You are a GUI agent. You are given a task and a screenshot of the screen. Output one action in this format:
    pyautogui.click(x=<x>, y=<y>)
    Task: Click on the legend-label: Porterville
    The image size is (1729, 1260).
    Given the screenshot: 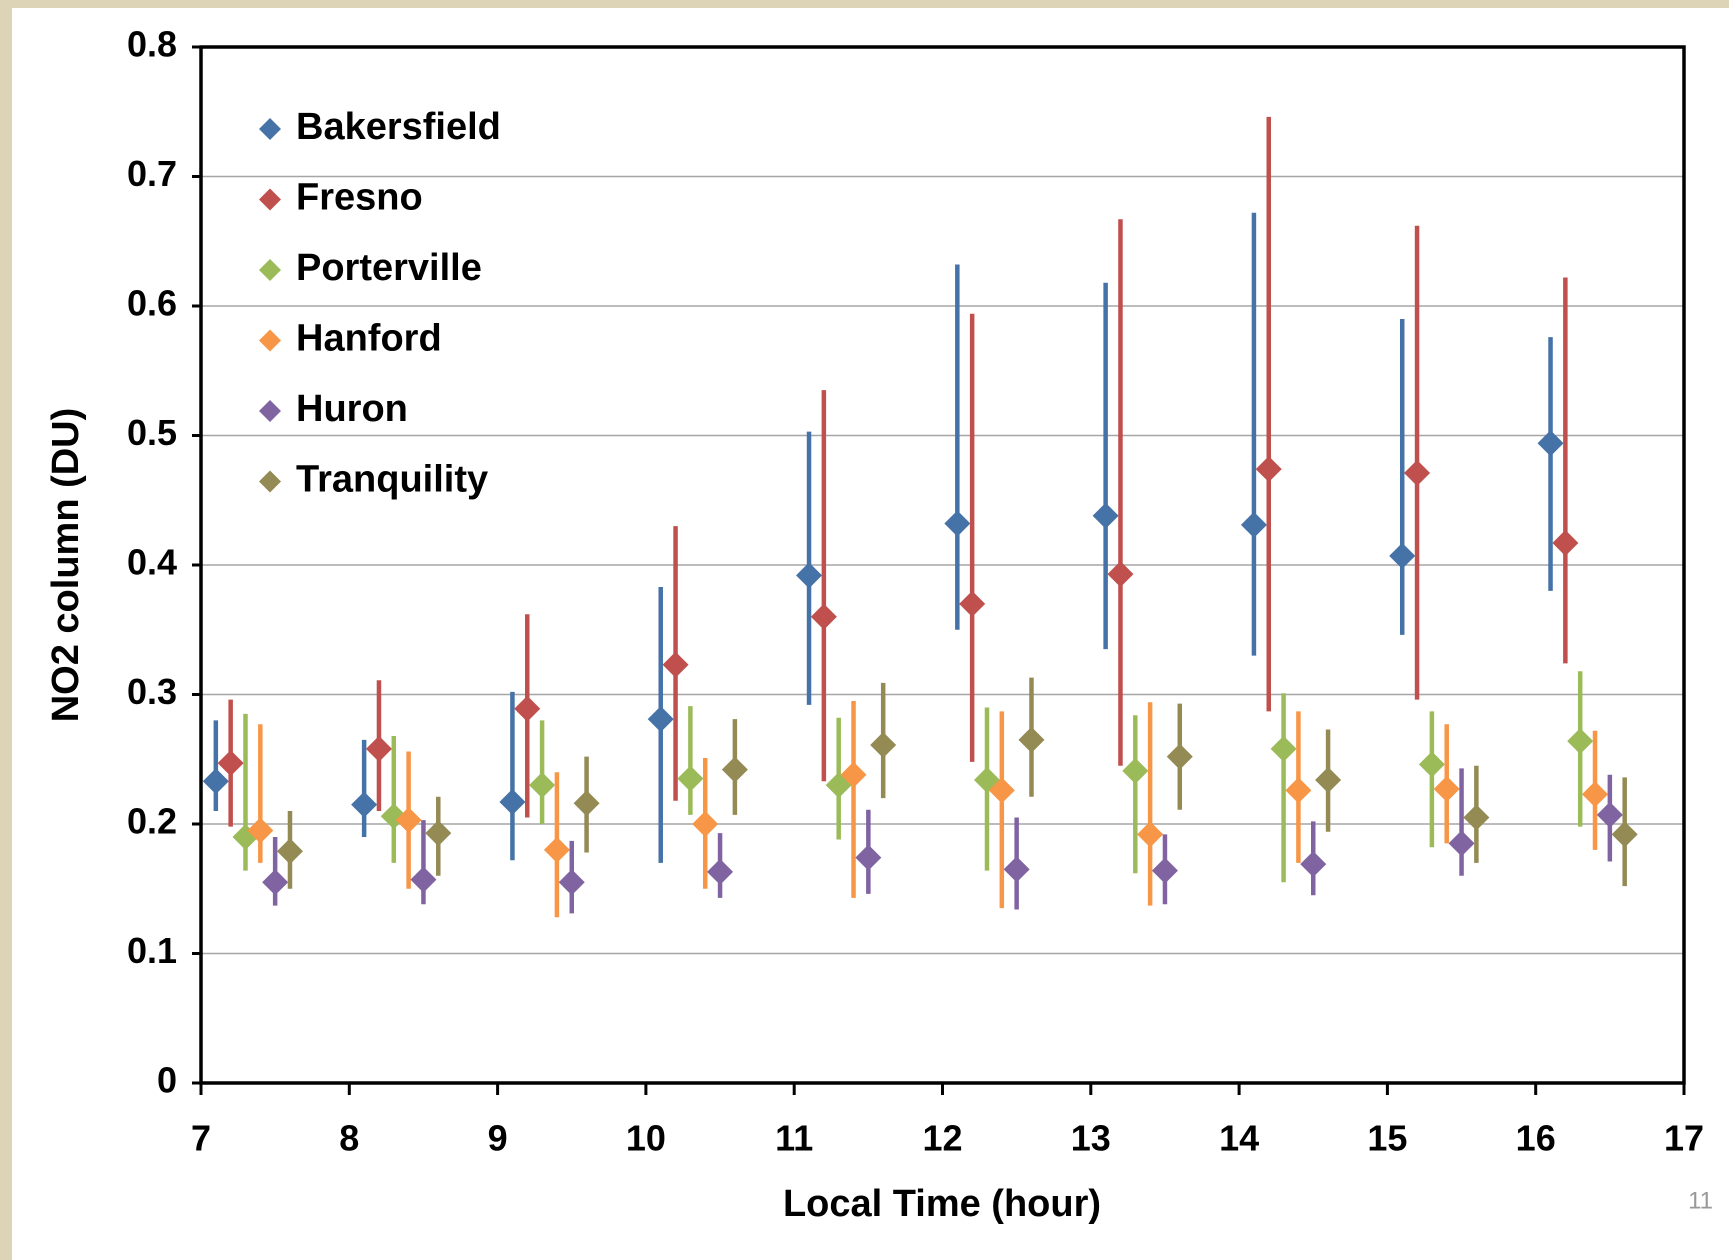 What is the action you would take?
    pyautogui.click(x=389, y=268)
    